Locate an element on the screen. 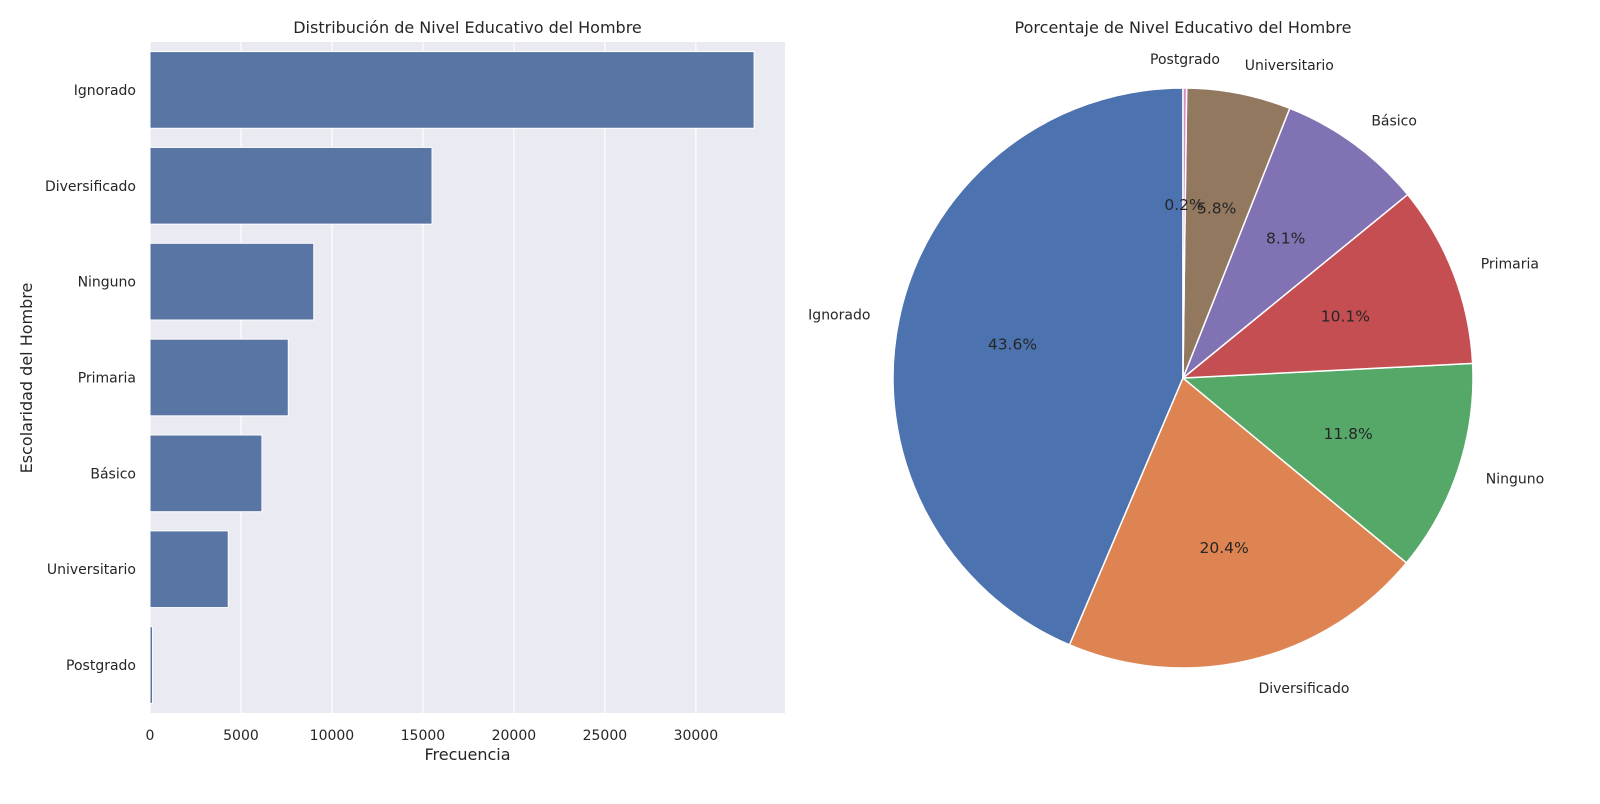 Image resolution: width=1600 pixels, height=804 pixels. y-tick-label: Ninguno is located at coordinates (107, 283).